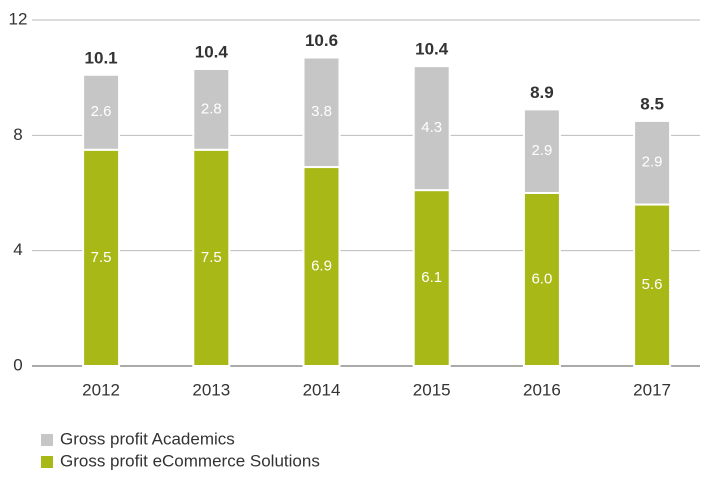 The height and width of the screenshot is (479, 702). Describe the element at coordinates (322, 389) in the screenshot. I see `x-tick-label: 2014` at that location.